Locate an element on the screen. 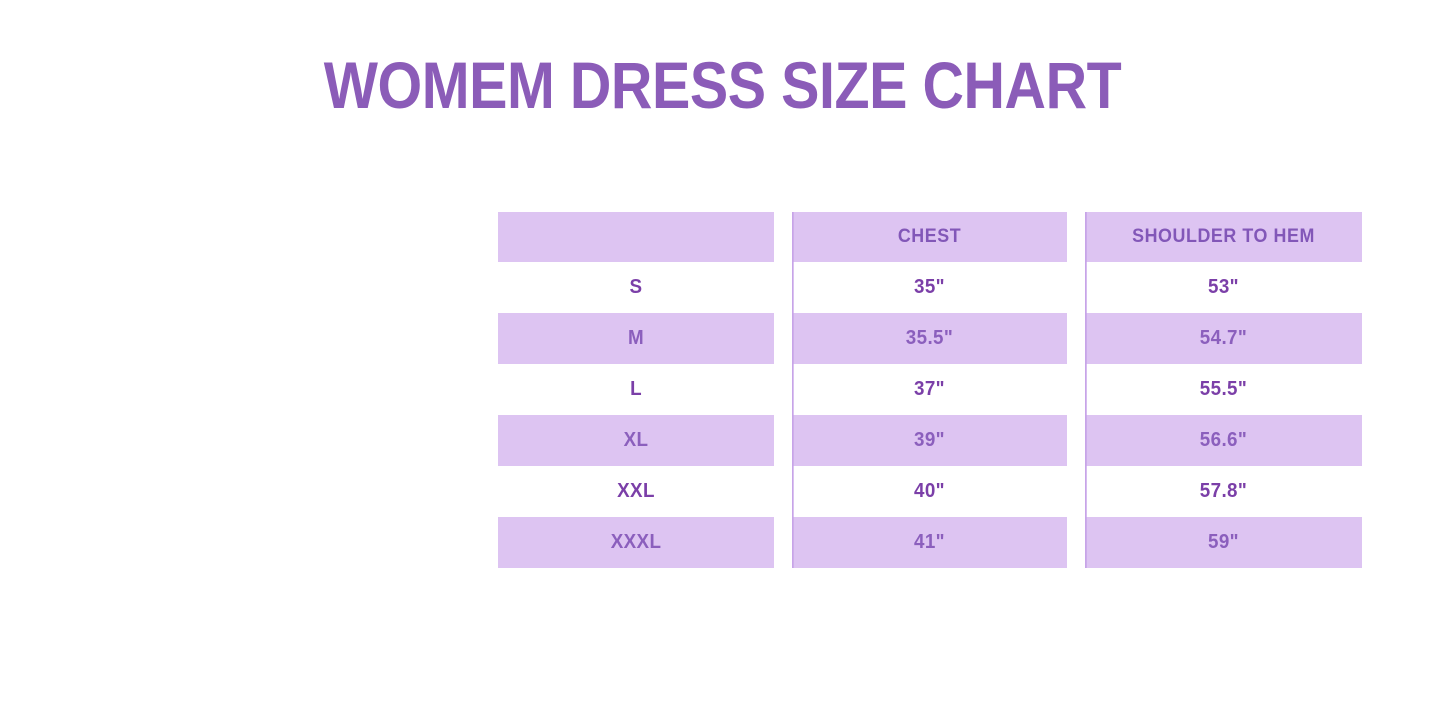  column-header-size is located at coordinates (636, 237).